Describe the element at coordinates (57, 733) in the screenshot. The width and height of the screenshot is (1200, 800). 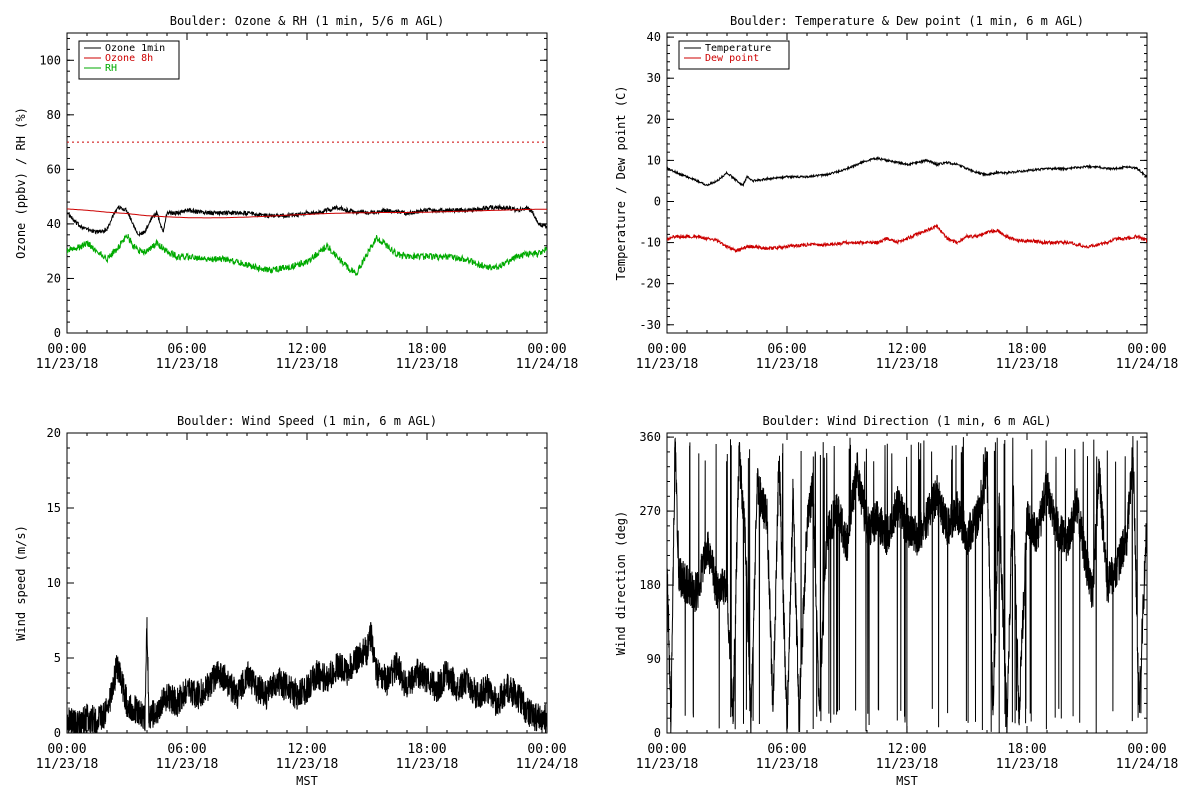
I see `wspd-ytick-label: 0` at that location.